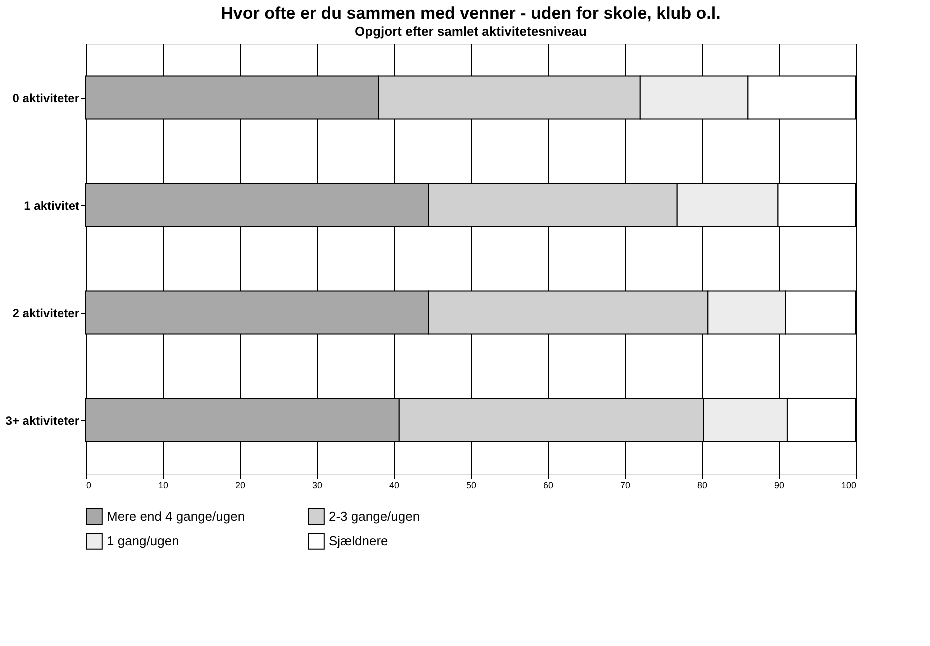 Image resolution: width=930 pixels, height=646 pixels. What do you see at coordinates (52, 205) in the screenshot?
I see `y-tick-label: 1 aktivitet` at bounding box center [52, 205].